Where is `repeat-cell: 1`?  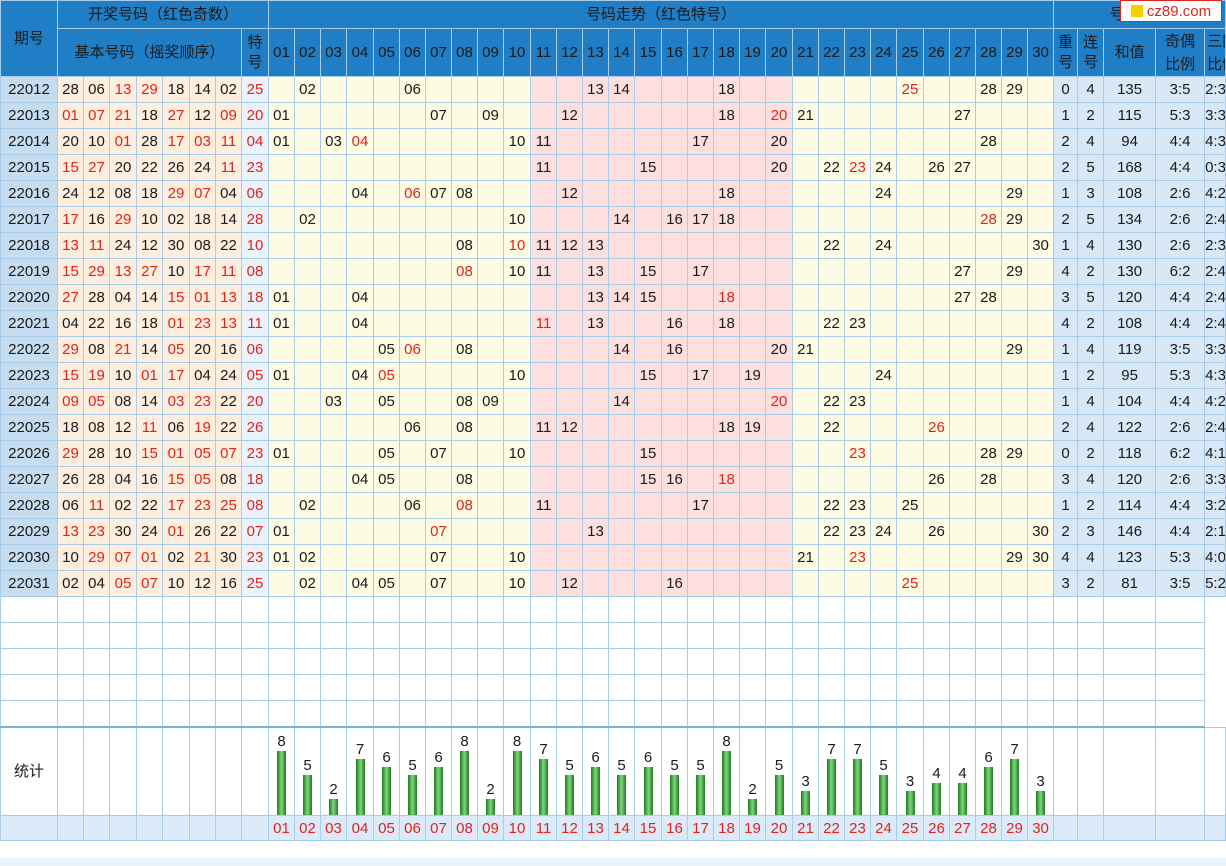
repeat-cell: 1 is located at coordinates (1066, 349).